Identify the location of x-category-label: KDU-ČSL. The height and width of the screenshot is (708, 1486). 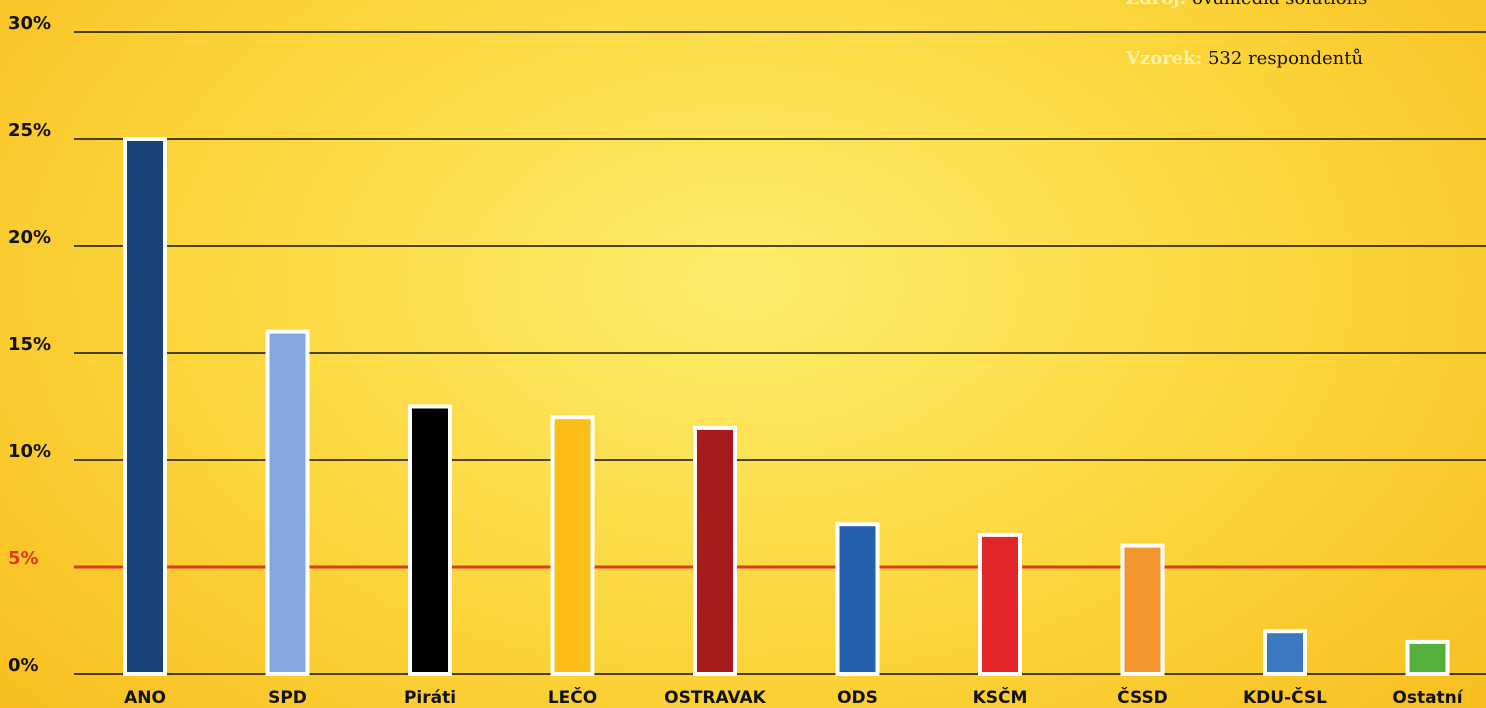
(1285, 697).